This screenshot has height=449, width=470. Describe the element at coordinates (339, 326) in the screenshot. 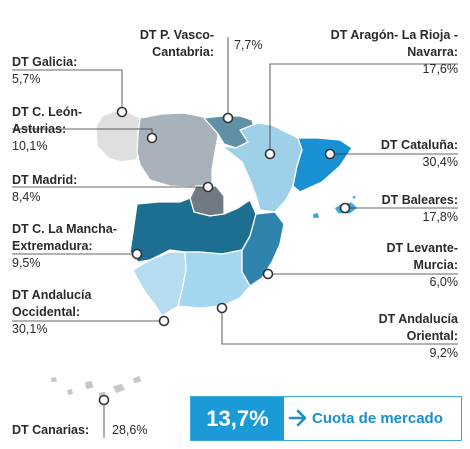

I see `connector-andori` at that location.